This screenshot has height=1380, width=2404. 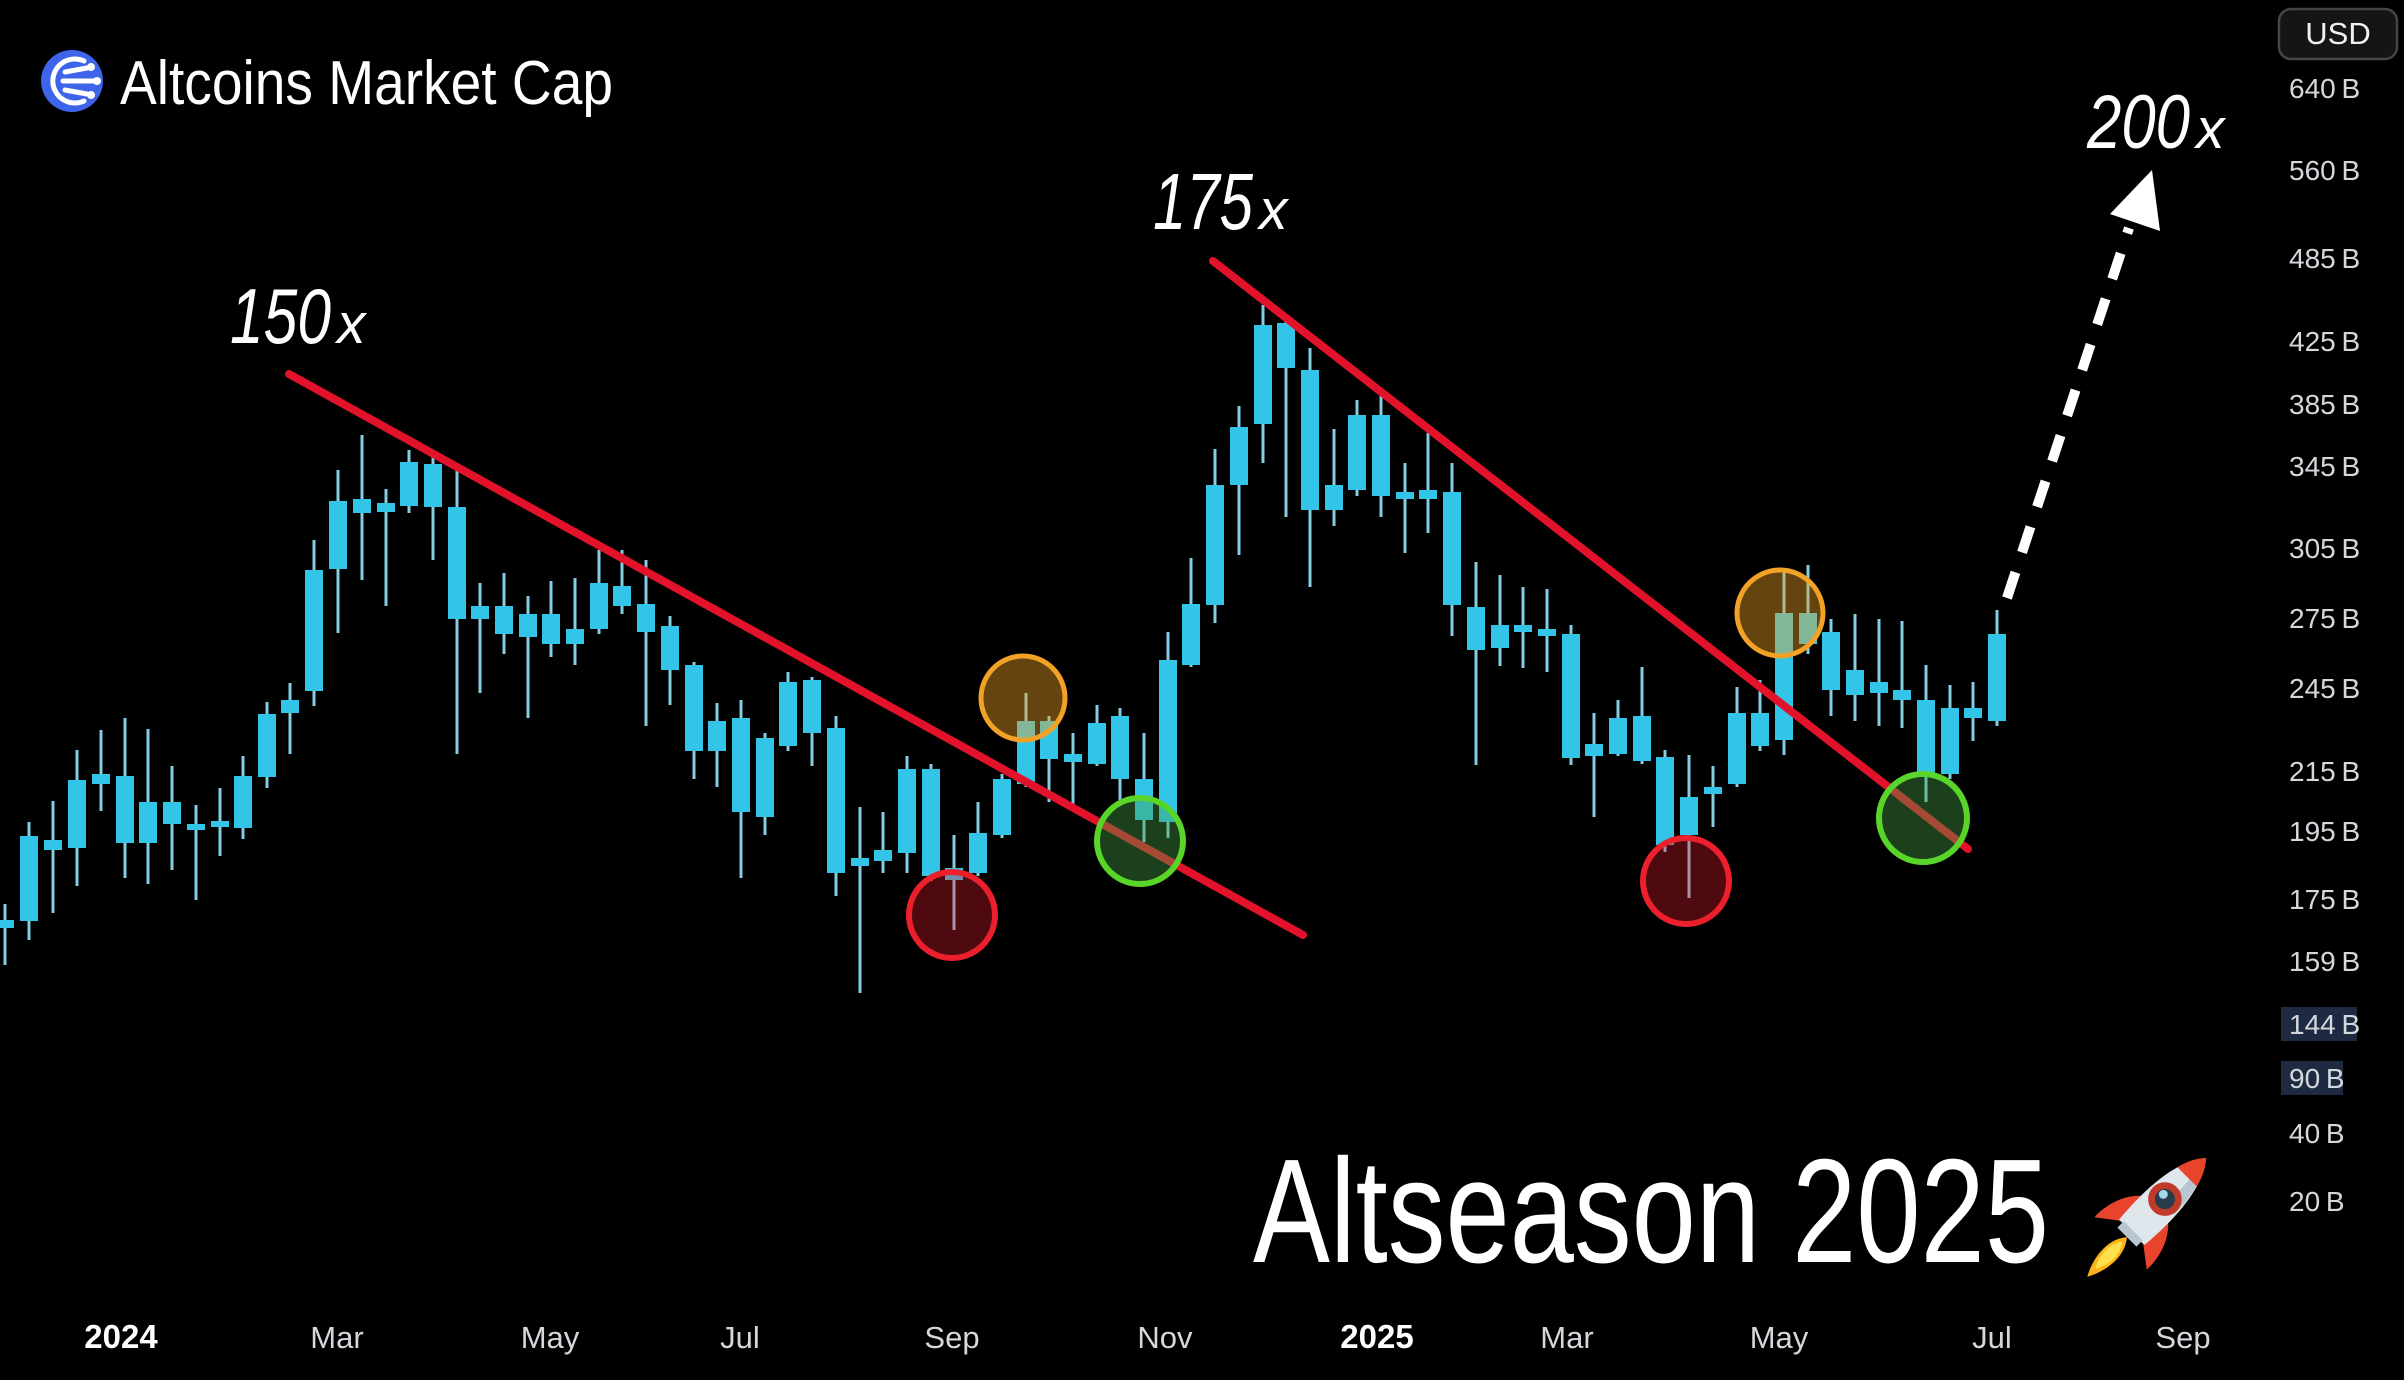 What do you see at coordinates (2324, 688) in the screenshot?
I see `svg-text: 245 B` at bounding box center [2324, 688].